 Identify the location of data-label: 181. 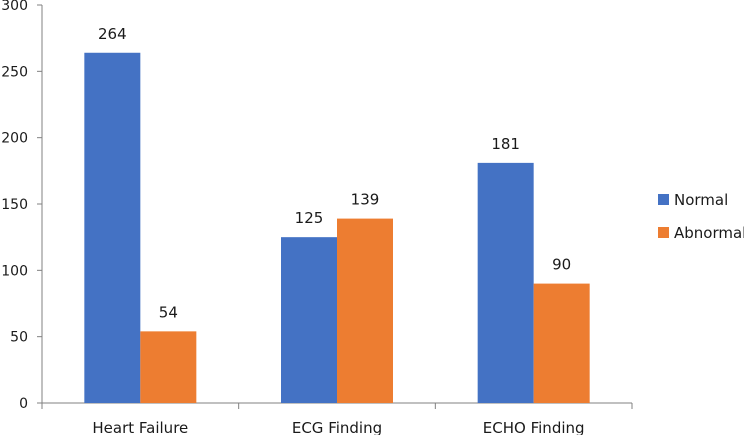
(505, 144).